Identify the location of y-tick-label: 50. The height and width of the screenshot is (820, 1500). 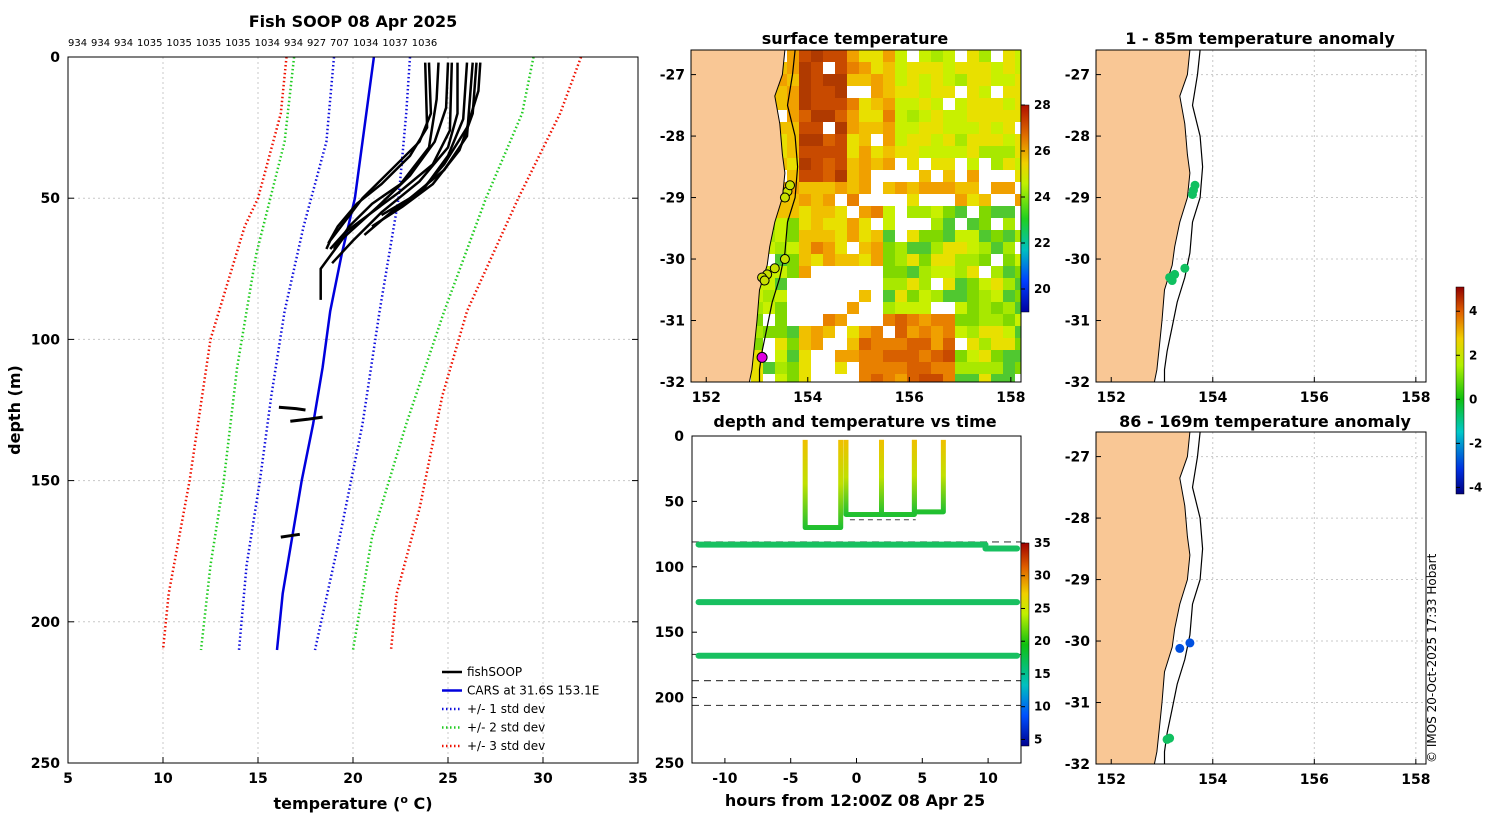
(675, 502).